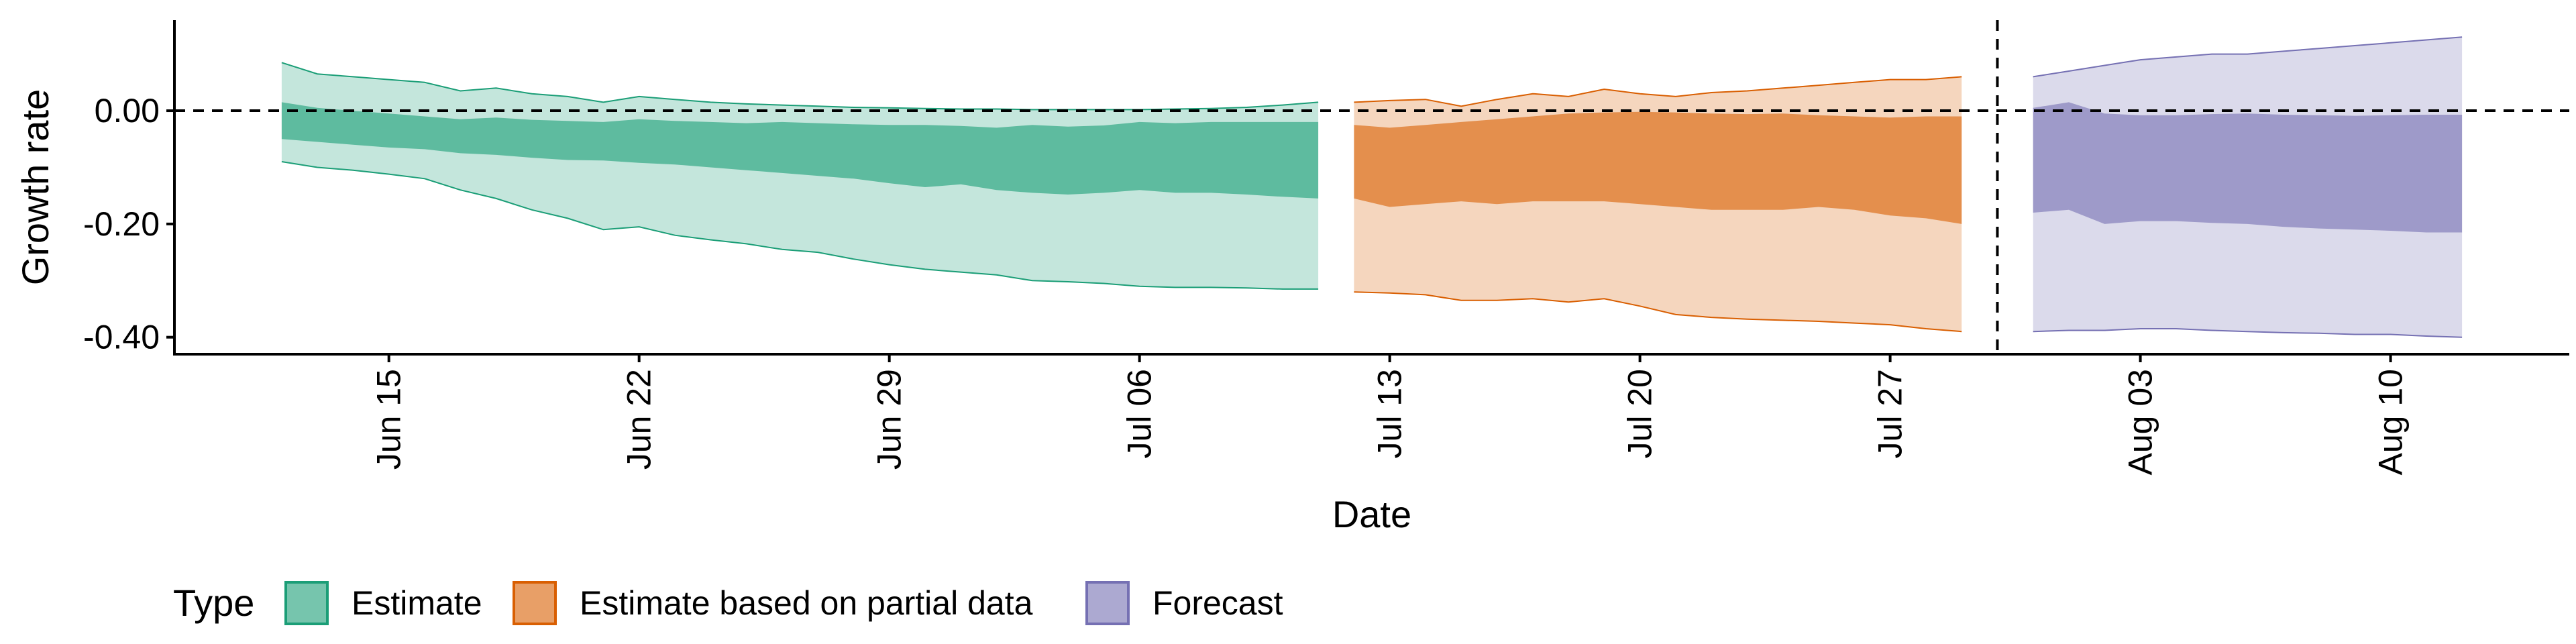 The height and width of the screenshot is (644, 2576). I want to click on x-tick-label: Jul 27, so click(1890, 413).